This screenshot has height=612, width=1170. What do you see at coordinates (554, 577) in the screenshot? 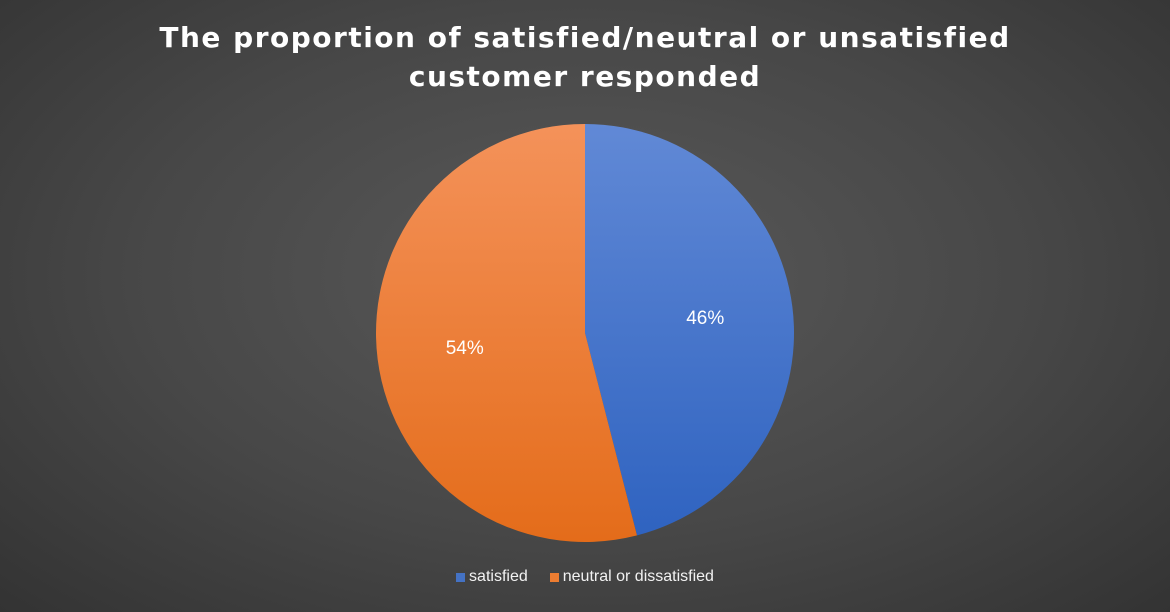
I see `legend-swatch-neutral-or-dissatisfied` at bounding box center [554, 577].